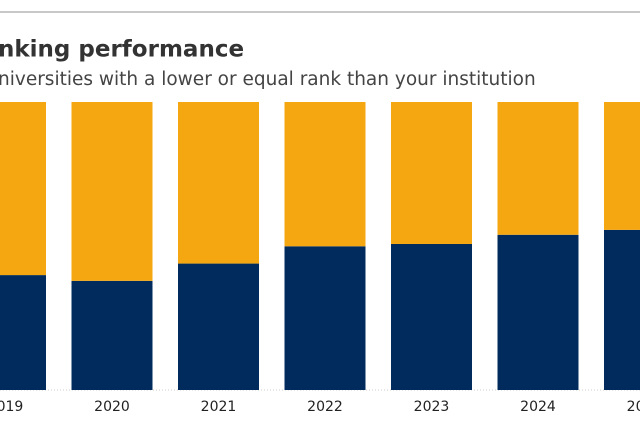  Describe the element at coordinates (325, 407) in the screenshot. I see `x-tick-label: 2022` at that location.